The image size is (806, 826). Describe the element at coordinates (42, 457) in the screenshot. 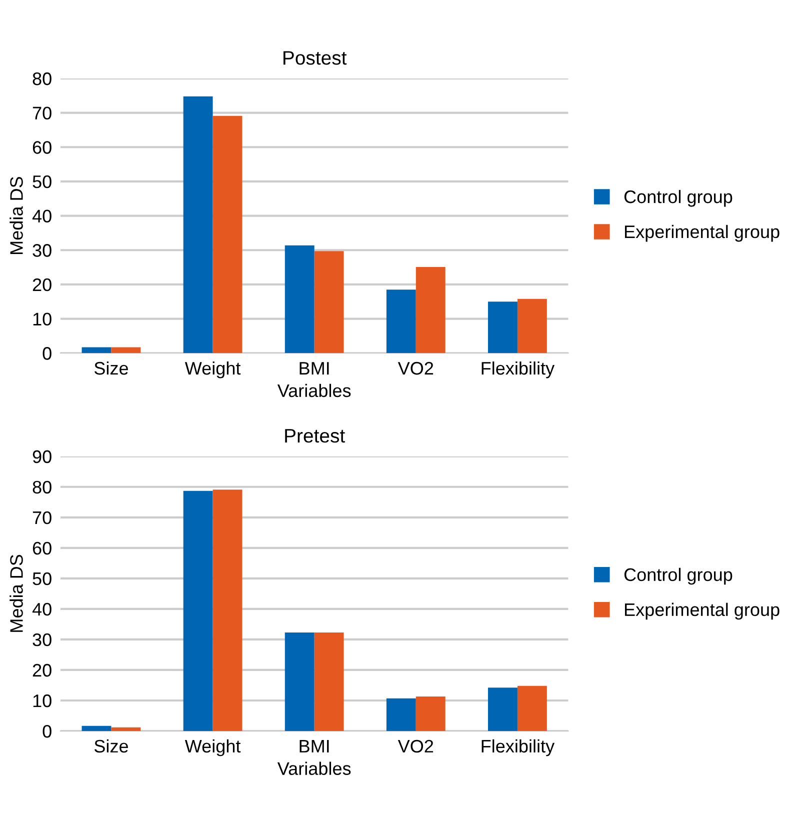

I see `y-tick-label: 90` at that location.